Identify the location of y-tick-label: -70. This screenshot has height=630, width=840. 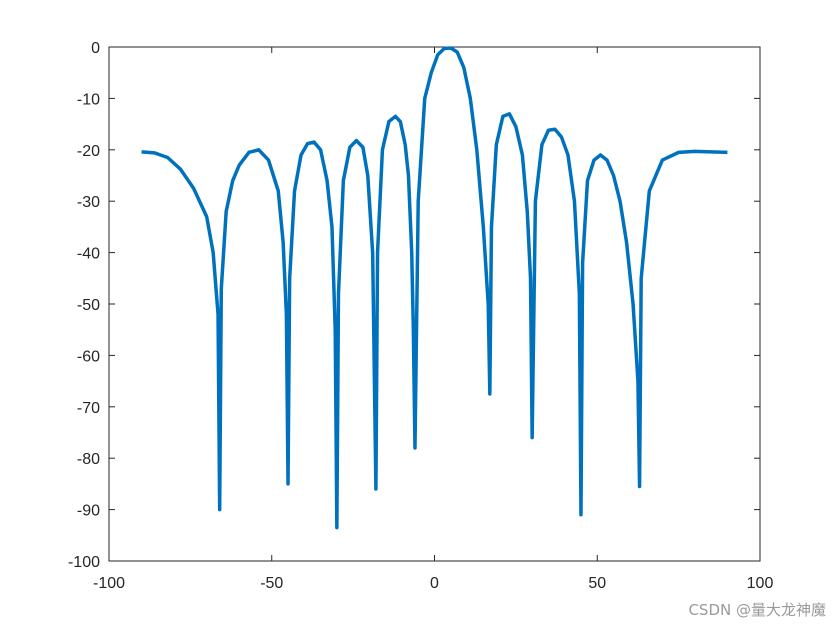
(88, 408).